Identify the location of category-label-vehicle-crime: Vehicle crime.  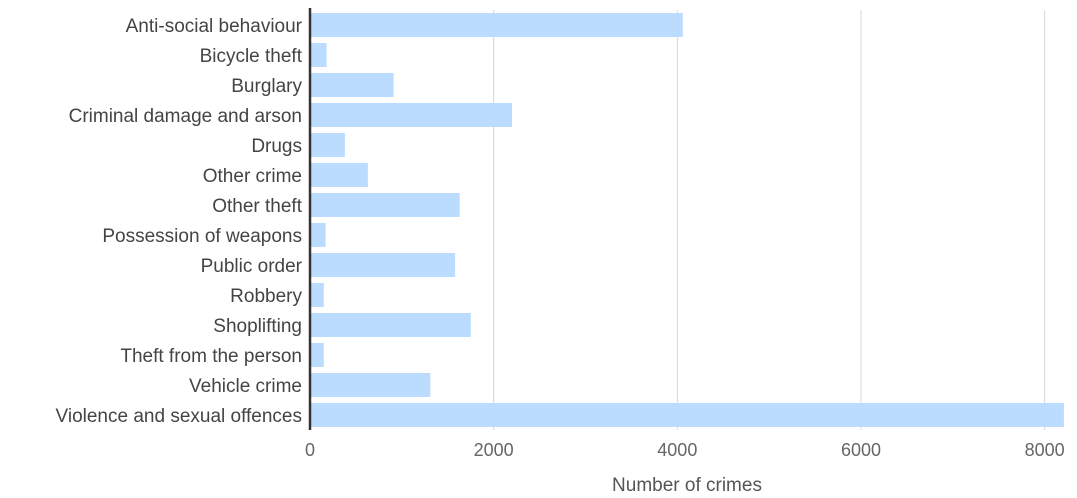
(245, 386).